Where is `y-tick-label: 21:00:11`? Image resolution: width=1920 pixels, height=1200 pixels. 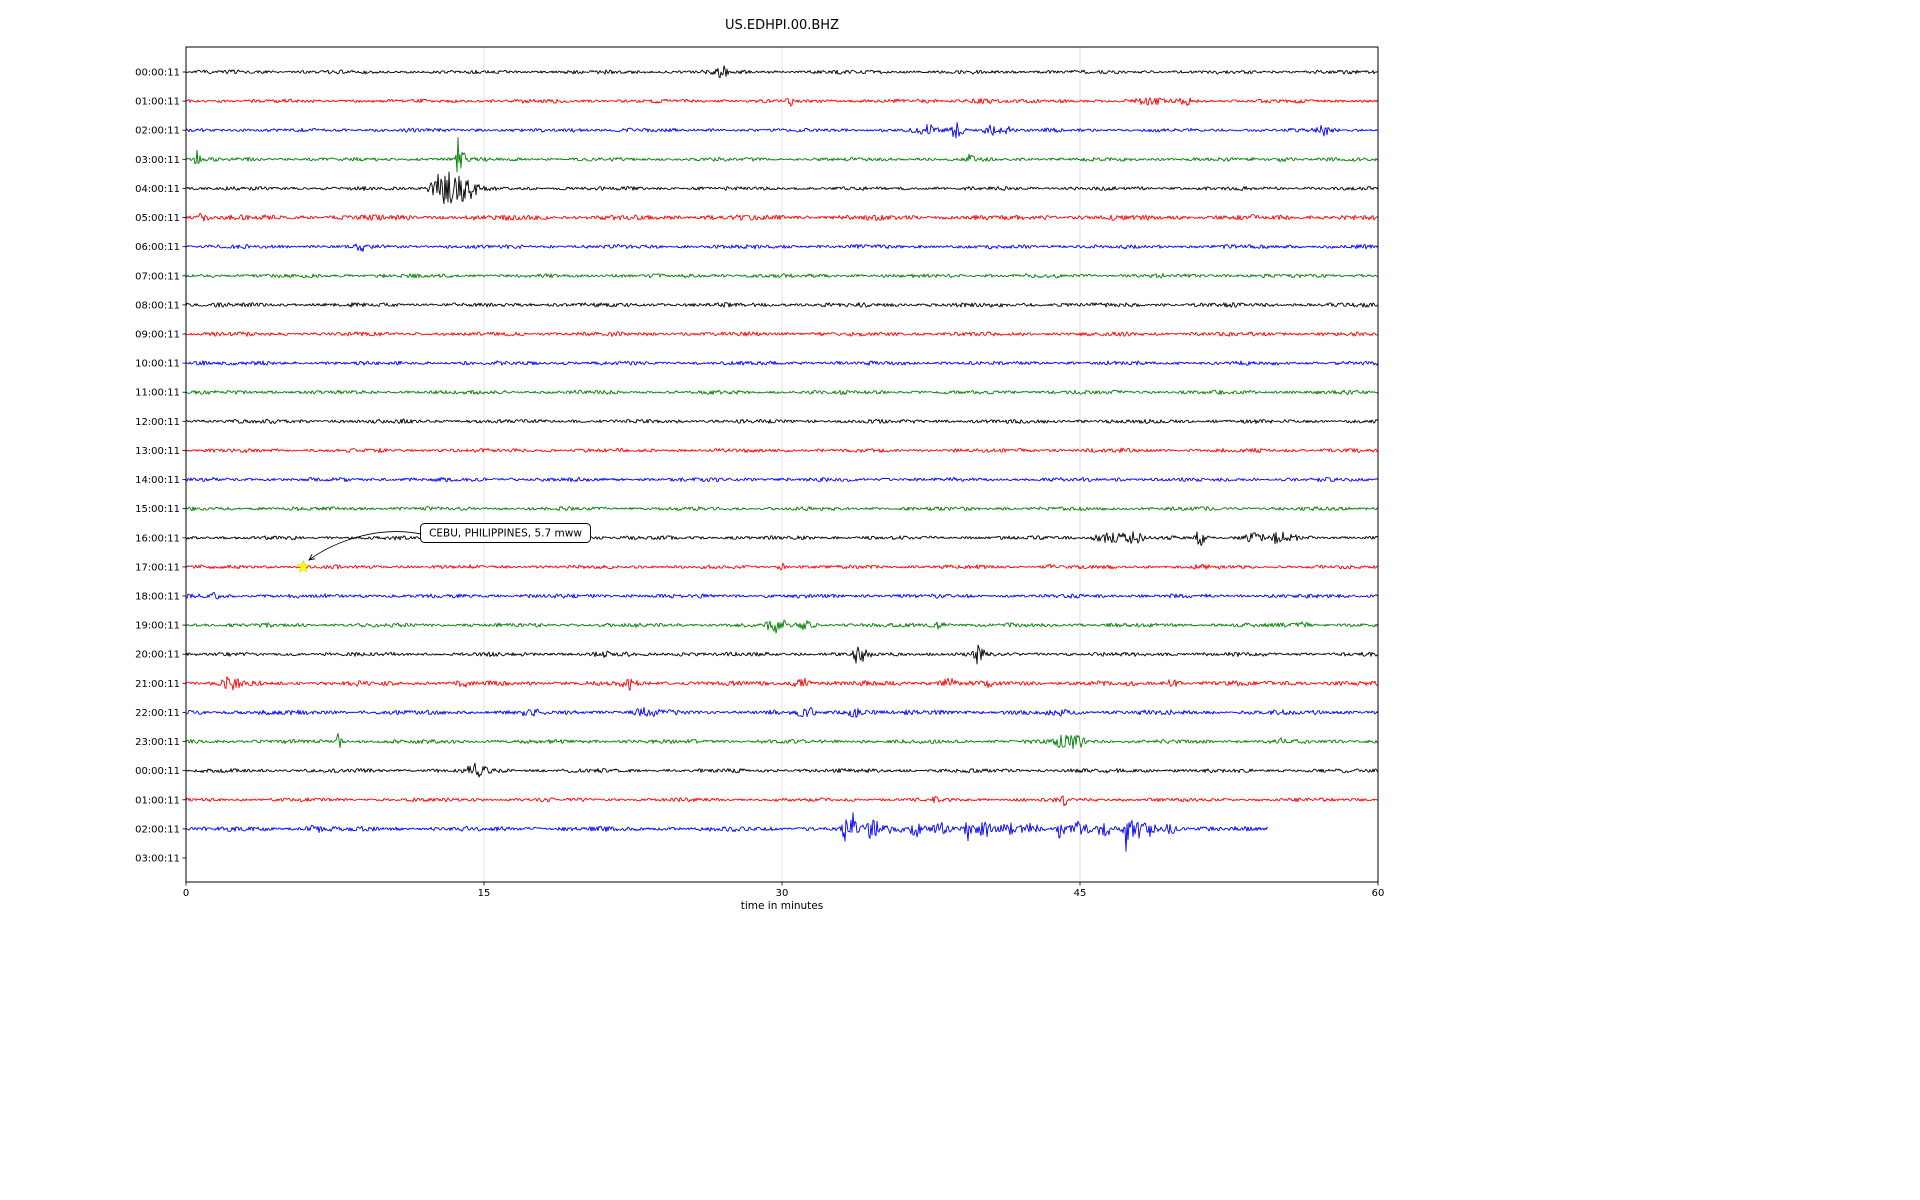
y-tick-label: 21:00:11 is located at coordinates (157, 684).